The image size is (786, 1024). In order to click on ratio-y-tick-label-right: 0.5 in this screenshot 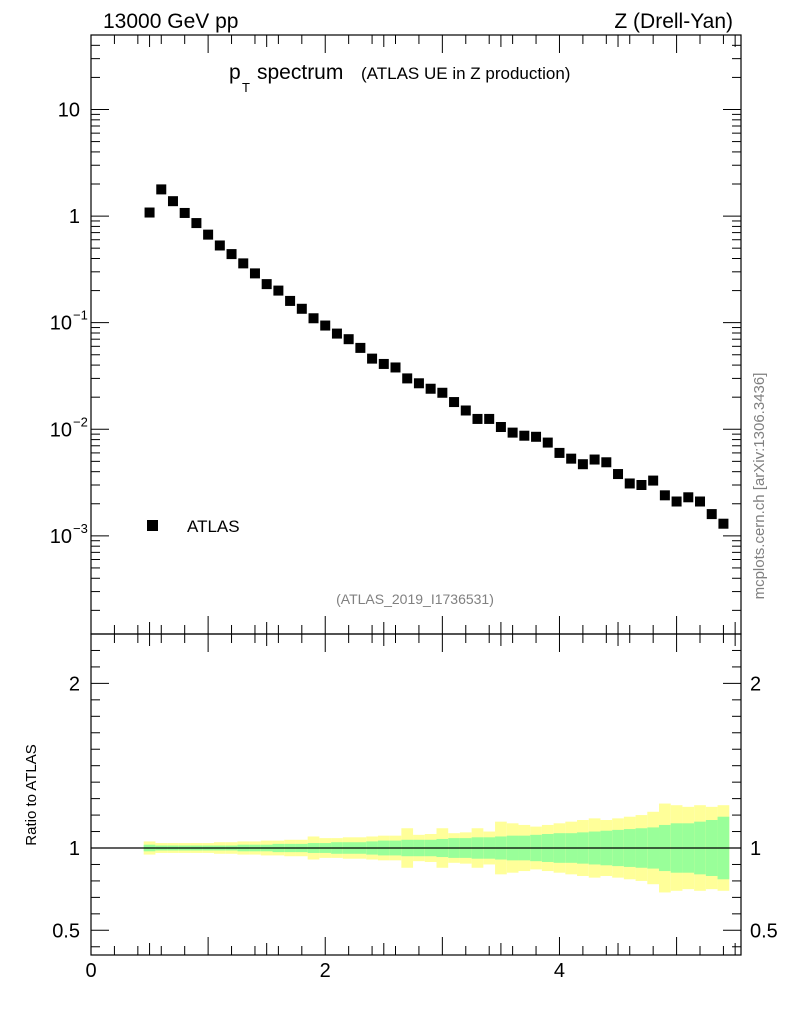, I will do `click(764, 931)`.